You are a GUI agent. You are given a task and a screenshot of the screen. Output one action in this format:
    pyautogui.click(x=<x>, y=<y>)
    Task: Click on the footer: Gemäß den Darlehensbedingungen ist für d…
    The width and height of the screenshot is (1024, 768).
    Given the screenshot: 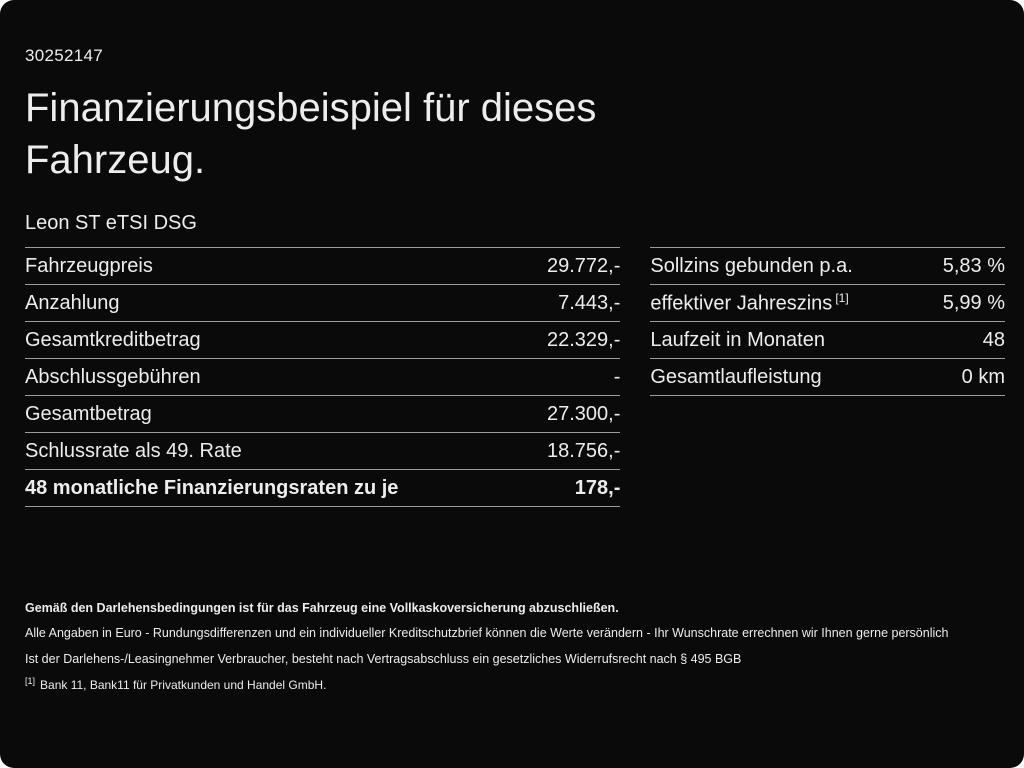 What is the action you would take?
    pyautogui.click(x=512, y=651)
    